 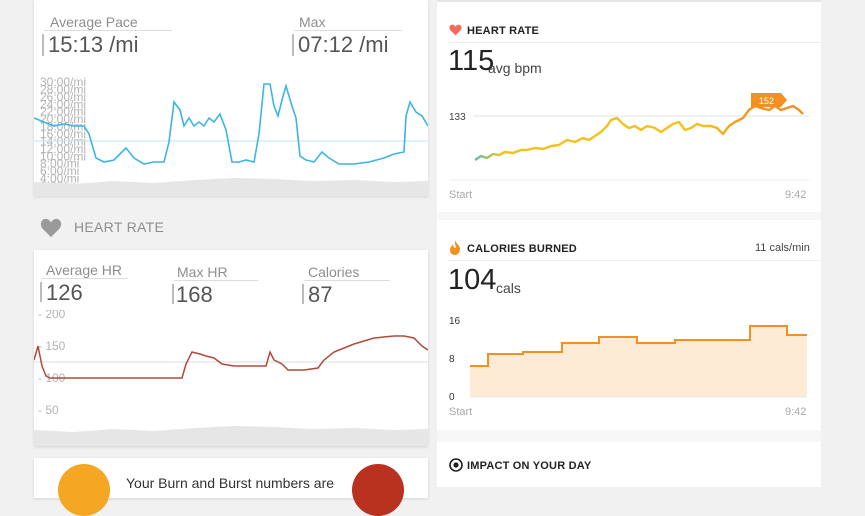 What do you see at coordinates (456, 465) in the screenshot?
I see `target-icon` at bounding box center [456, 465].